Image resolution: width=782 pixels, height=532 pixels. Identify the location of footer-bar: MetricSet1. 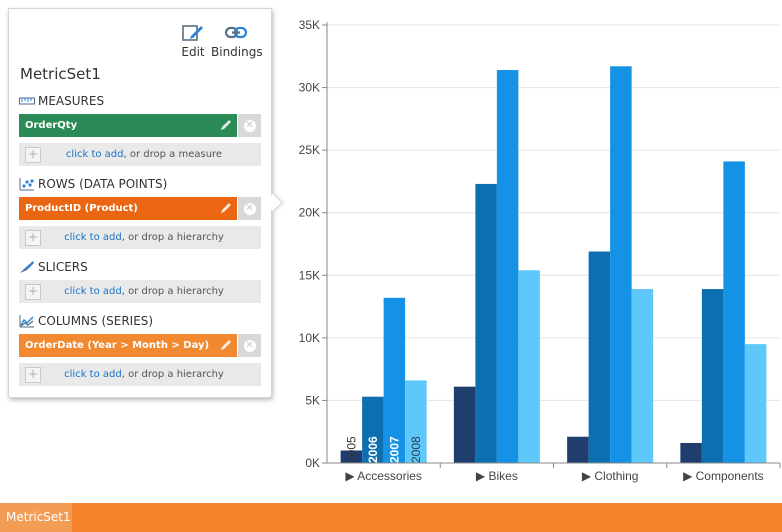
(391, 517).